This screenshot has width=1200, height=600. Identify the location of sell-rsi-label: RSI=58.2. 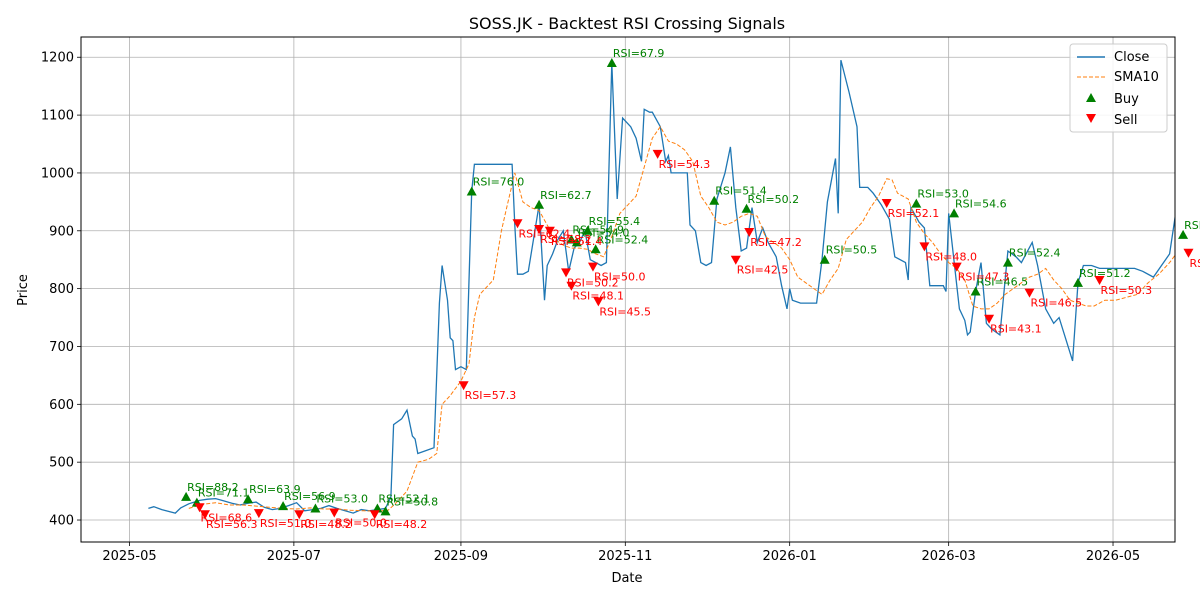
(566, 239).